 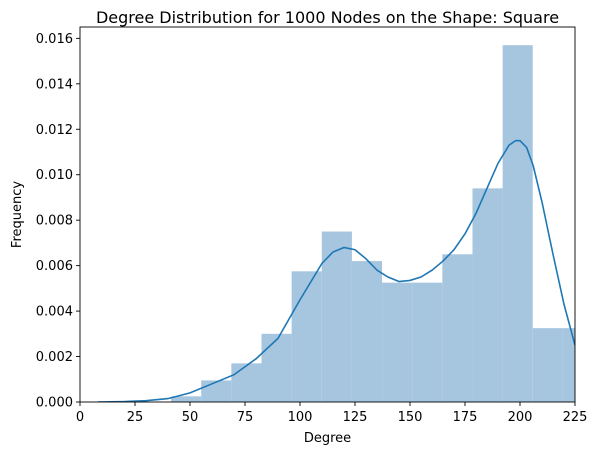 I want to click on y-tick-label: 0.010, so click(x=54, y=175).